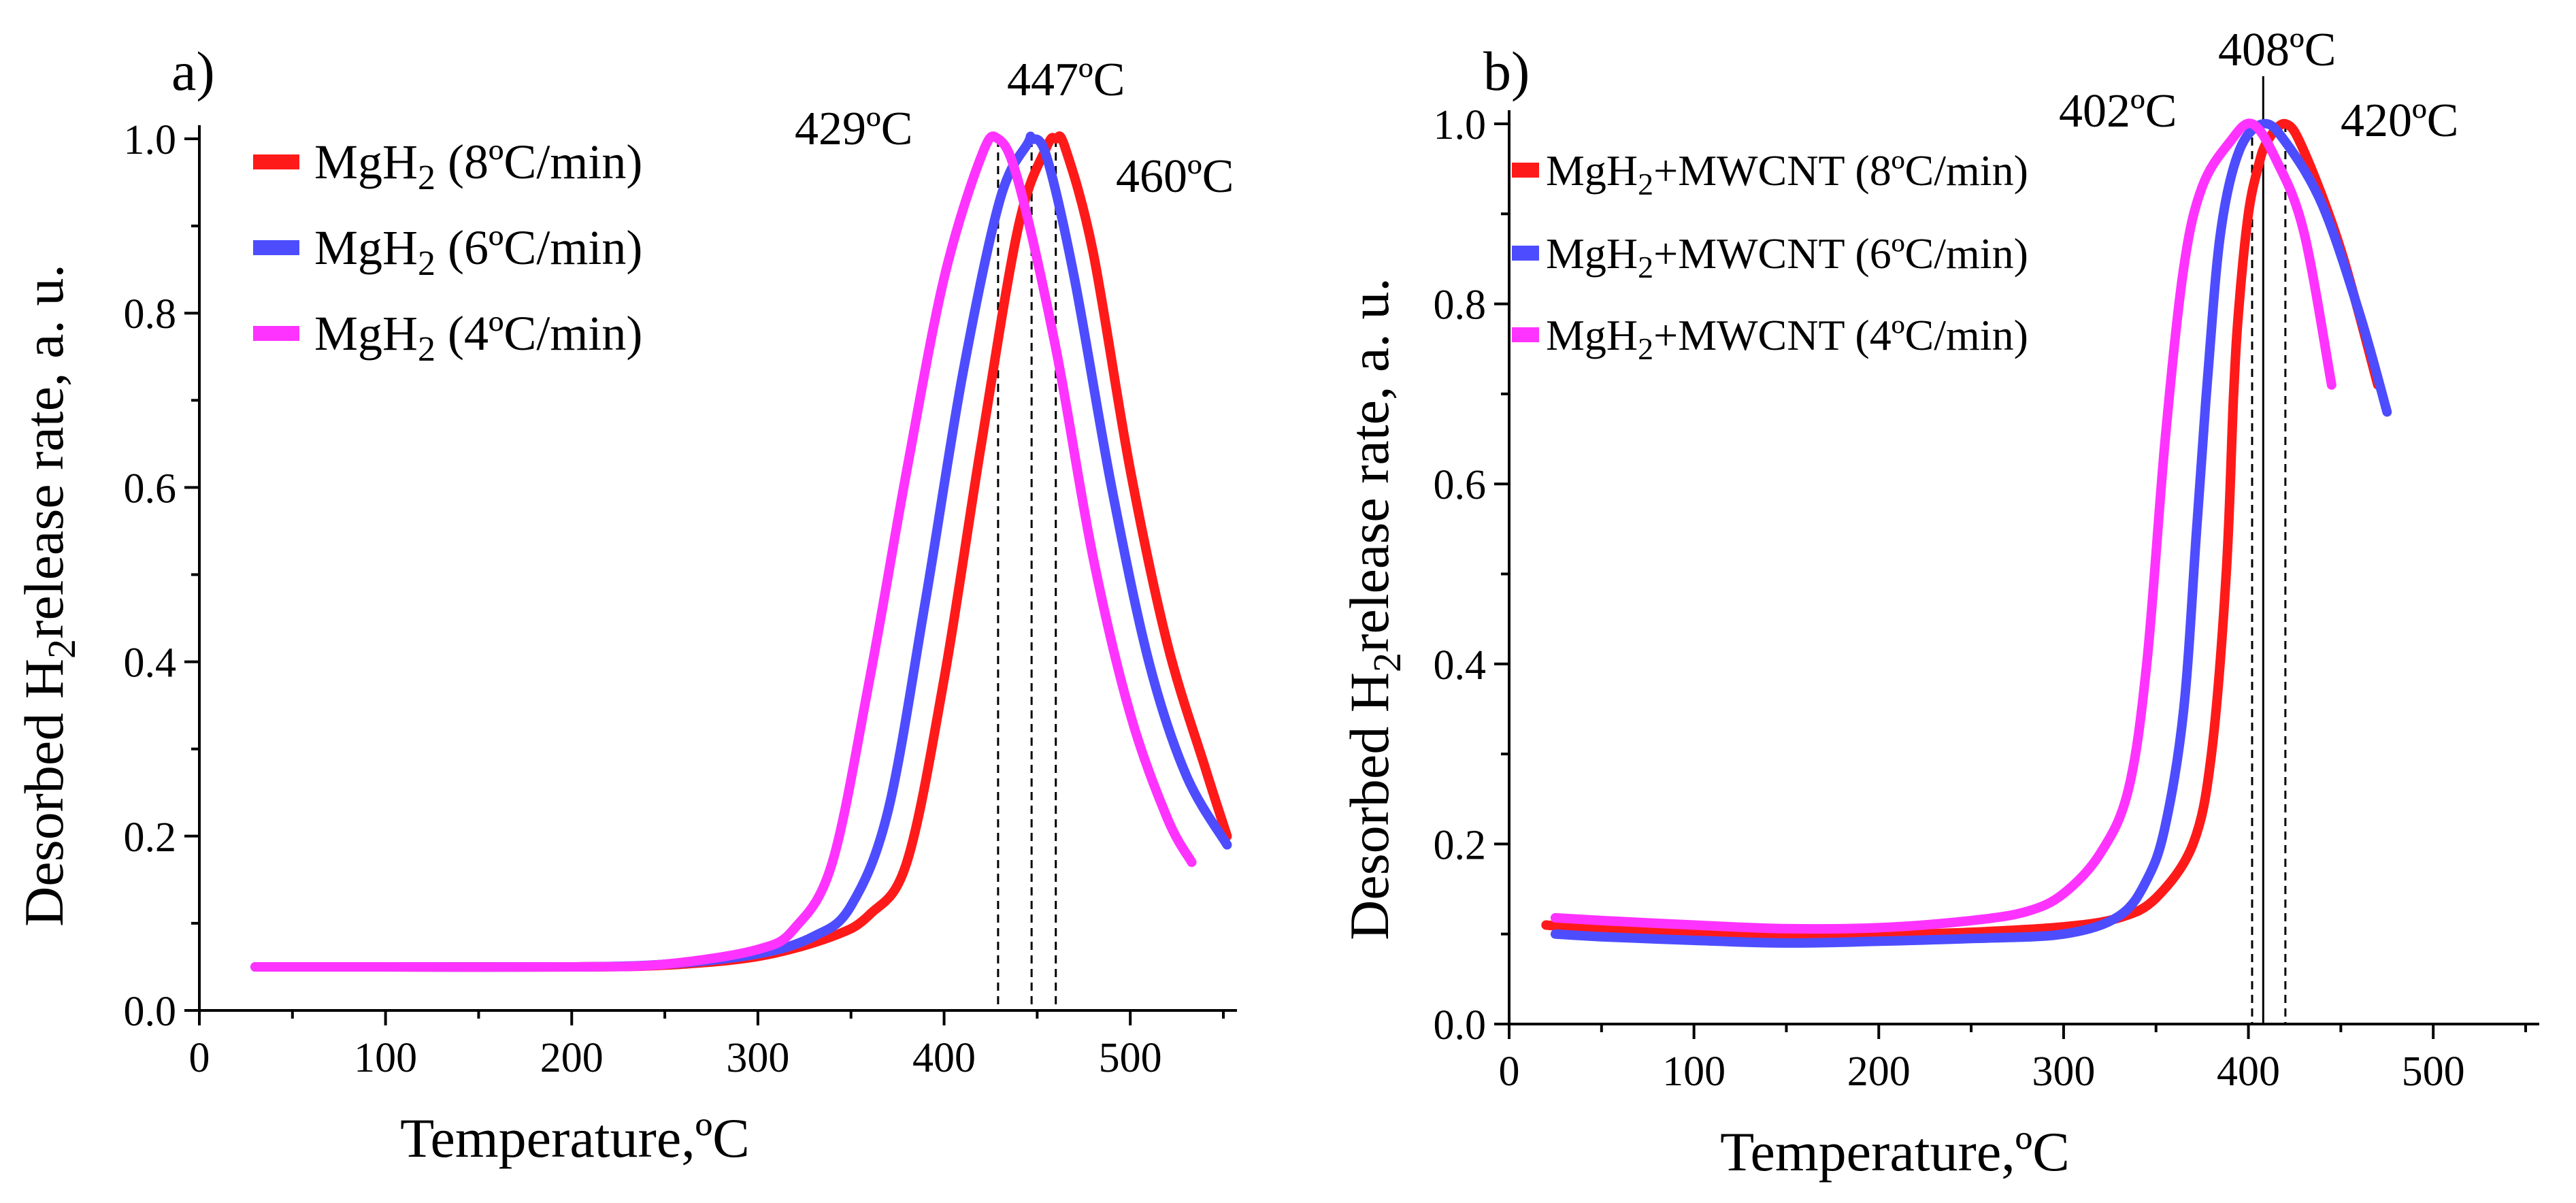 The width and height of the screenshot is (2576, 1203). What do you see at coordinates (49, 595) in the screenshot?
I see `panel-a-y-axis-title: Desorbed H2release rate, a. u.` at bounding box center [49, 595].